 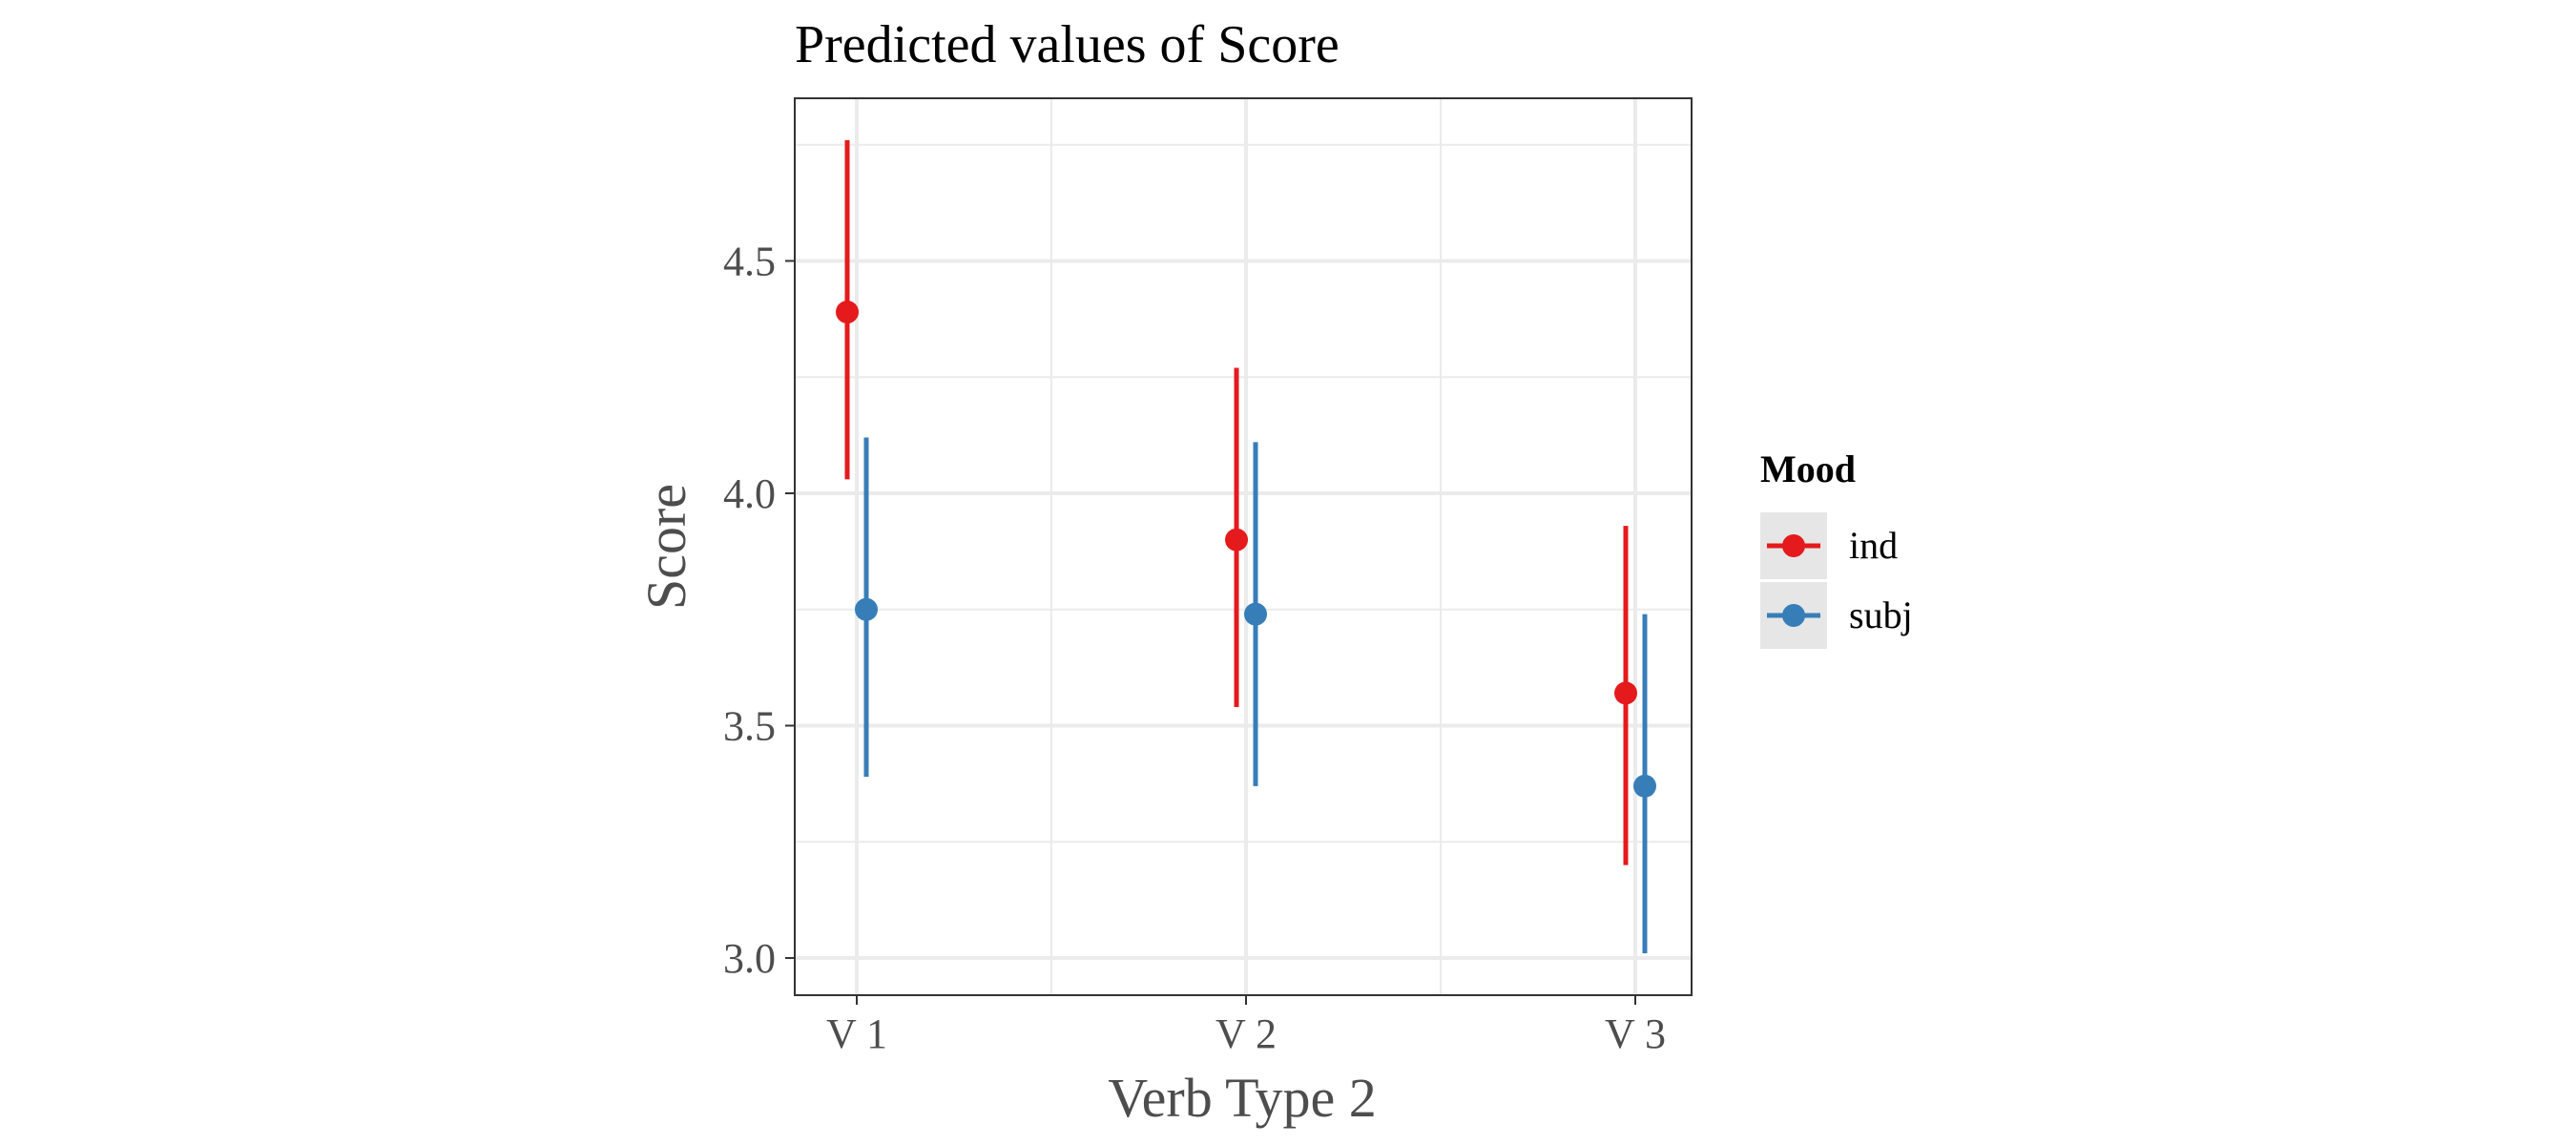 What do you see at coordinates (666, 547) in the screenshot?
I see `y-axis-title: Score` at bounding box center [666, 547].